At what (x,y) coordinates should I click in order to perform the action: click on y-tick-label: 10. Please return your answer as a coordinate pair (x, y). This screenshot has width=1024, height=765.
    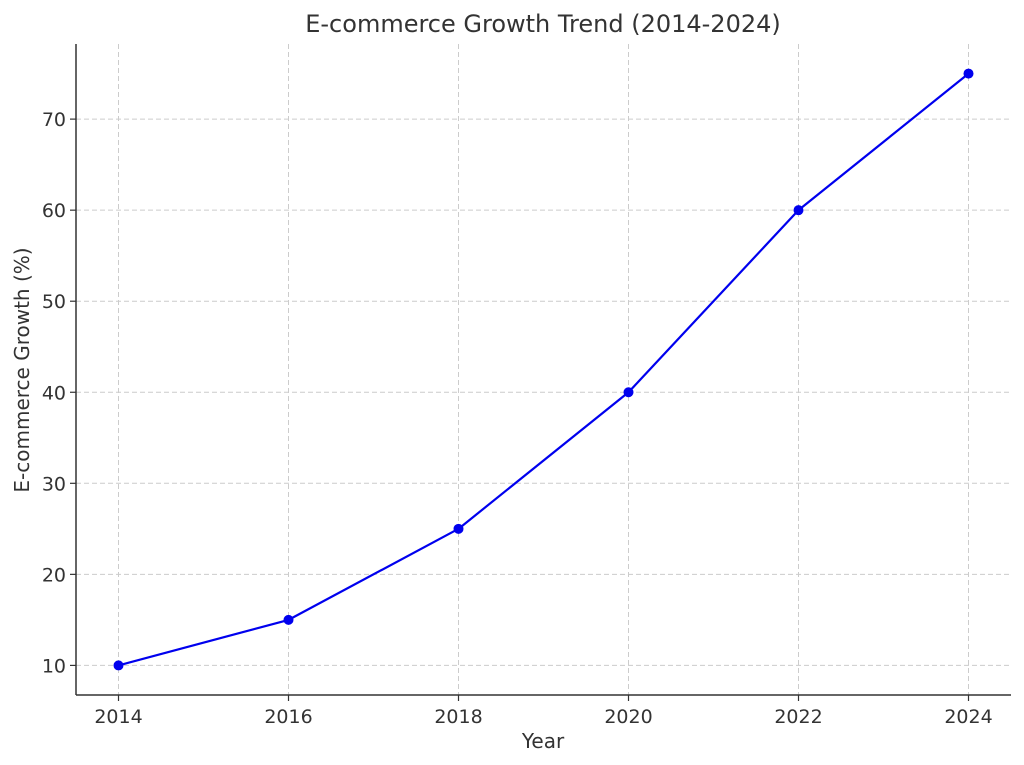
    Looking at the image, I should click on (54, 666).